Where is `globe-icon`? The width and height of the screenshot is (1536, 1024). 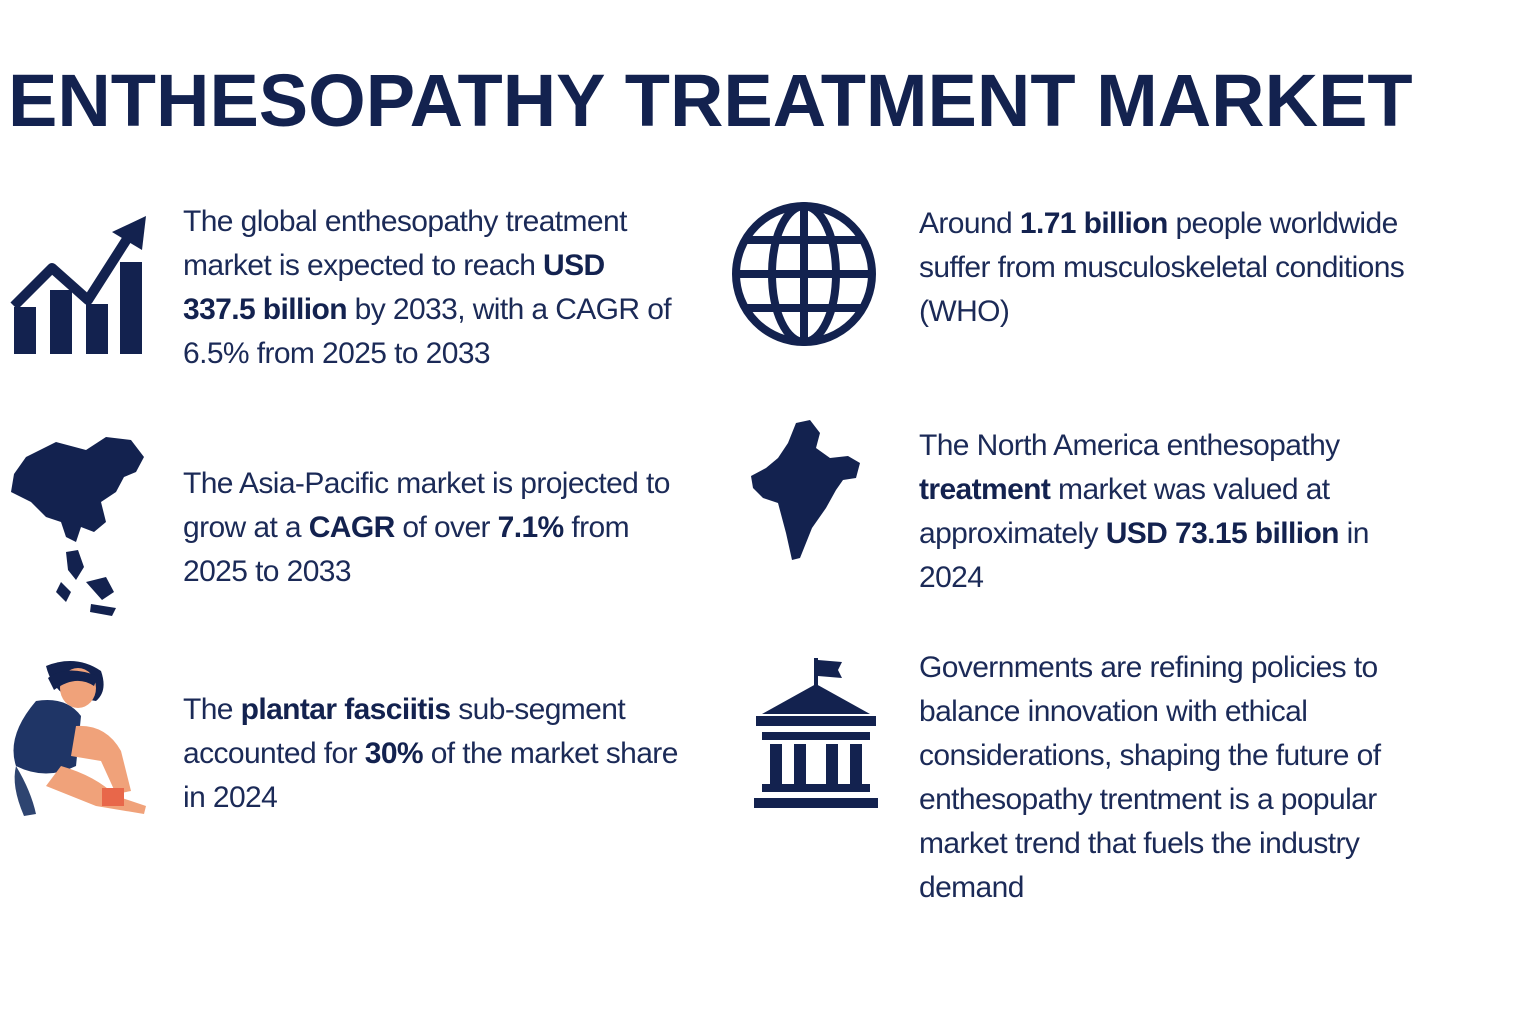
globe-icon is located at coordinates (804, 274).